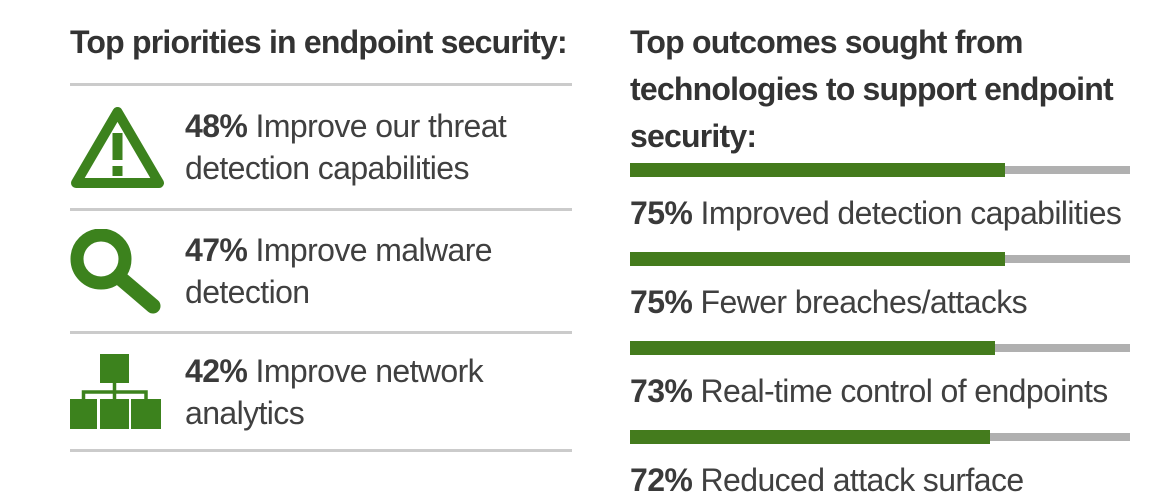 The image size is (1165, 501). Describe the element at coordinates (374, 250) in the screenshot. I see `item-label-line: Improve malware` at that location.